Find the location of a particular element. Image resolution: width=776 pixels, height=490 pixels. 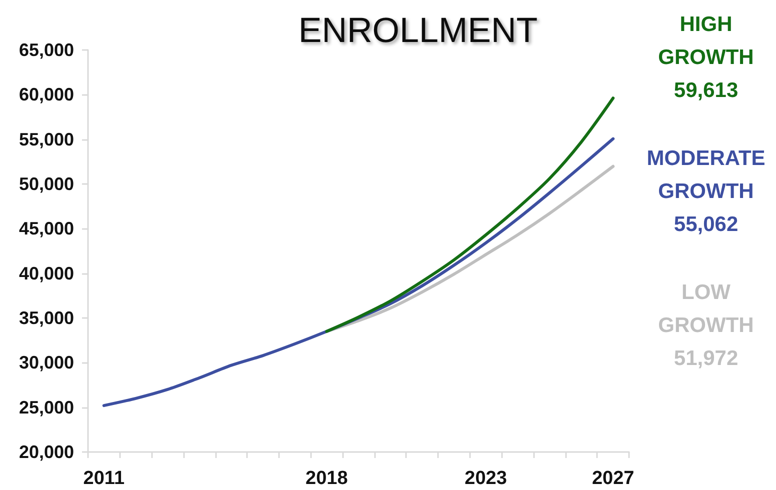

text: 51,972 is located at coordinates (706, 358).